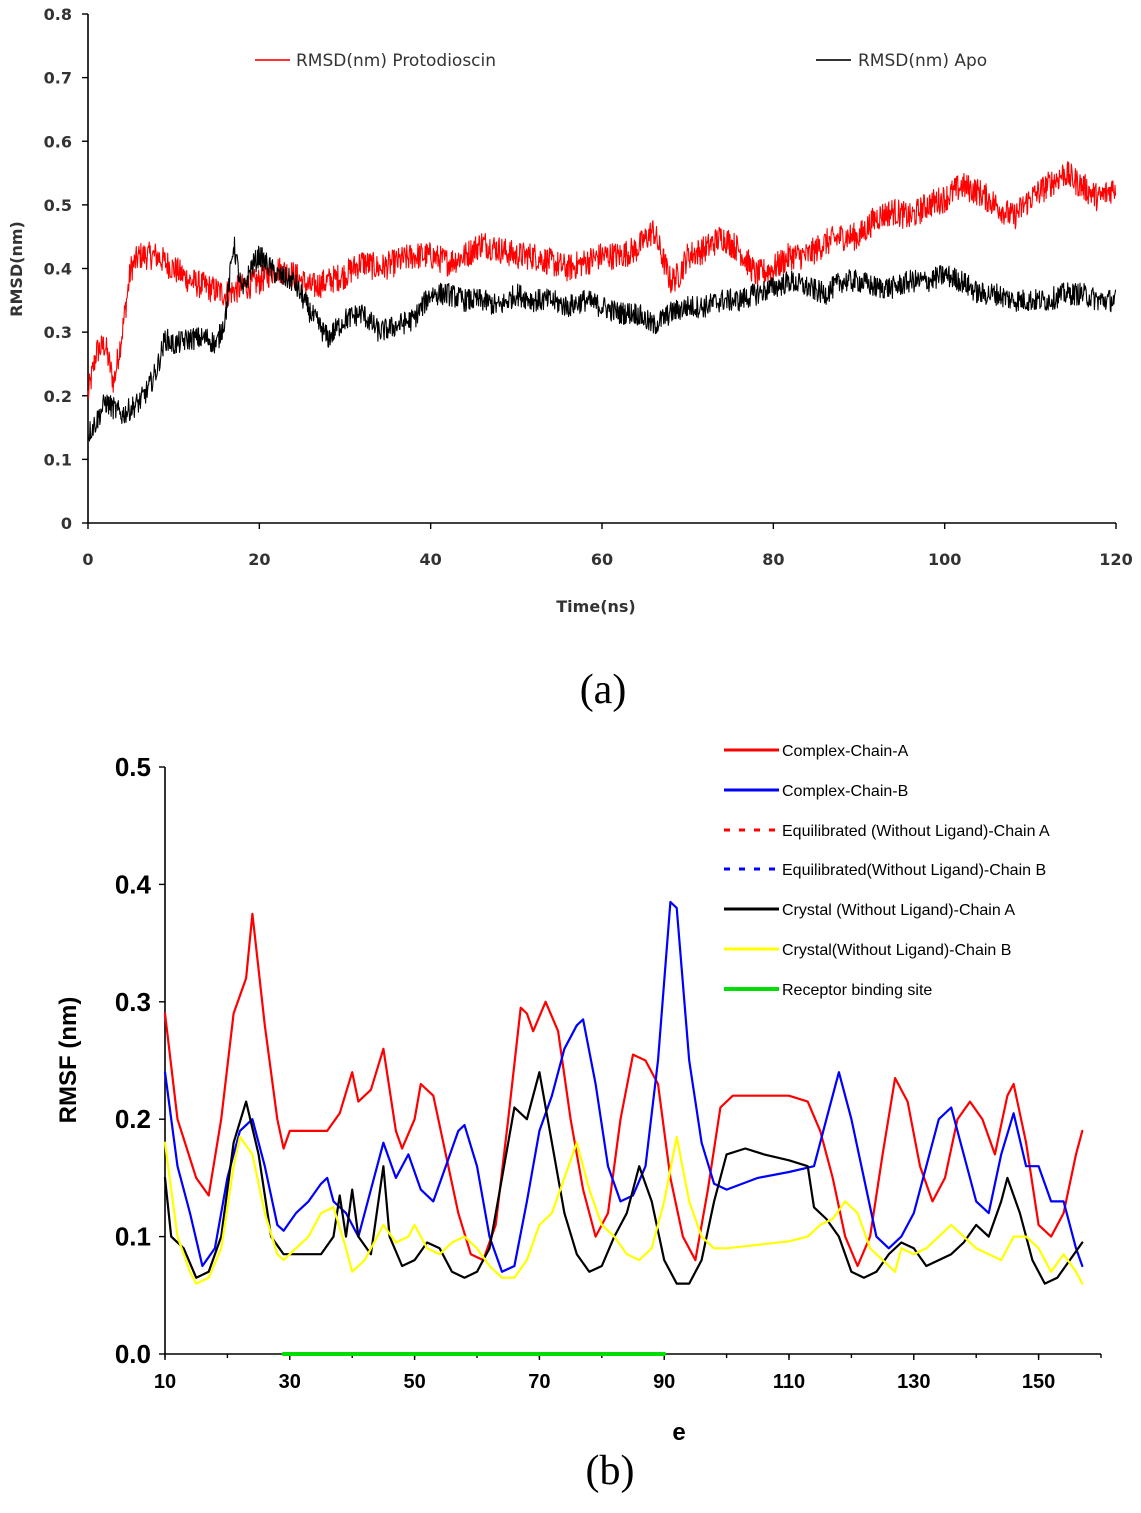 The width and height of the screenshot is (1141, 1513). What do you see at coordinates (621, 61) in the screenshot?
I see `chart-a-legend: RMSD(nm) Protodioscin RMSD(nm) Apo` at bounding box center [621, 61].